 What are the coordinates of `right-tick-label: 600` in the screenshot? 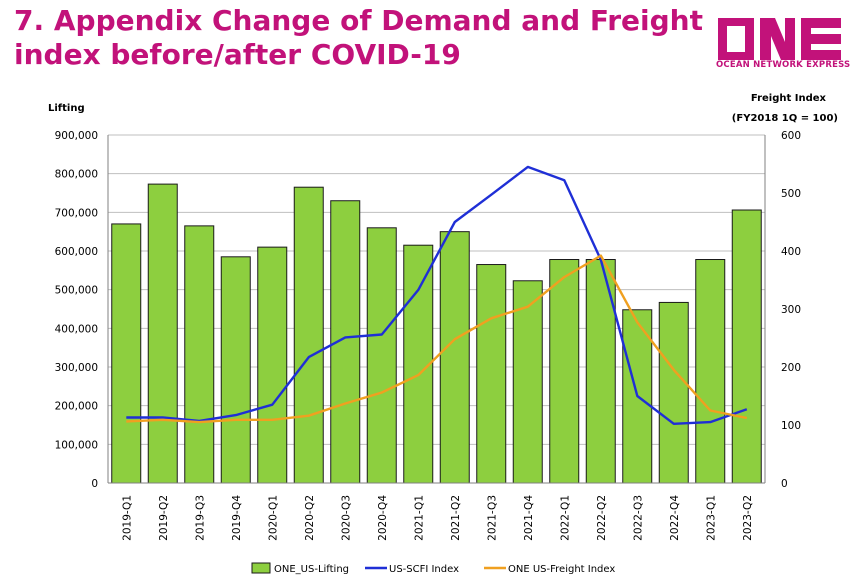 It's located at (791, 136).